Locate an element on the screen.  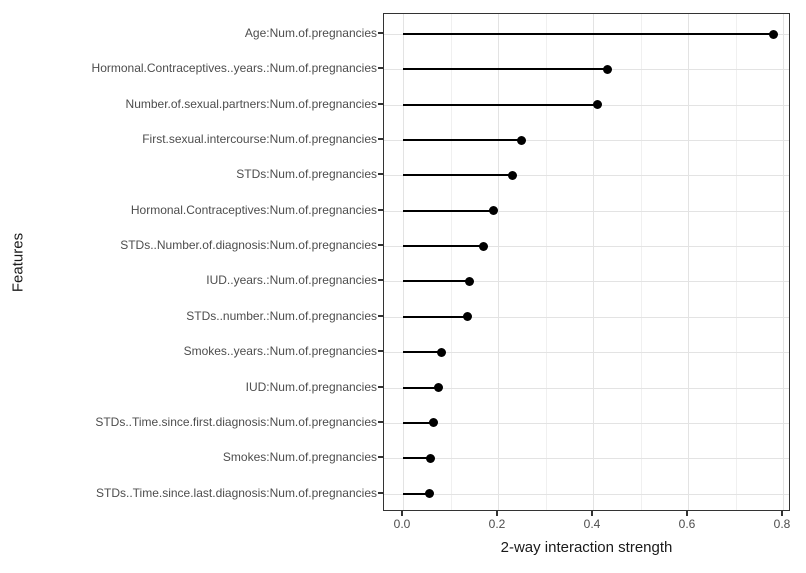
y-axis-label: Smokes..years.:Num.of.pregnancies is located at coordinates (280, 351).